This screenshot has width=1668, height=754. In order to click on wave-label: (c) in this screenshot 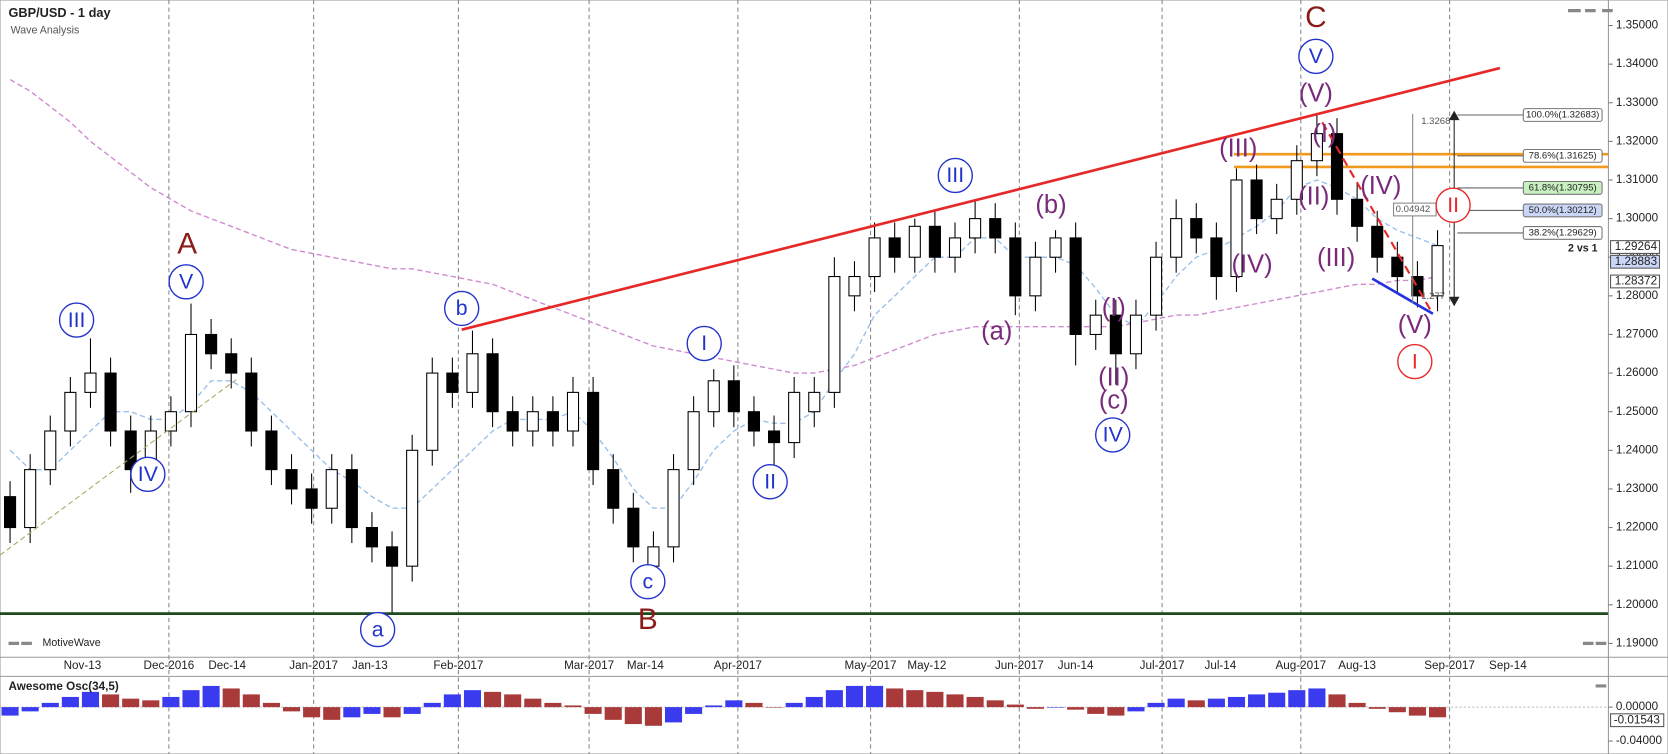, I will do `click(1114, 401)`.